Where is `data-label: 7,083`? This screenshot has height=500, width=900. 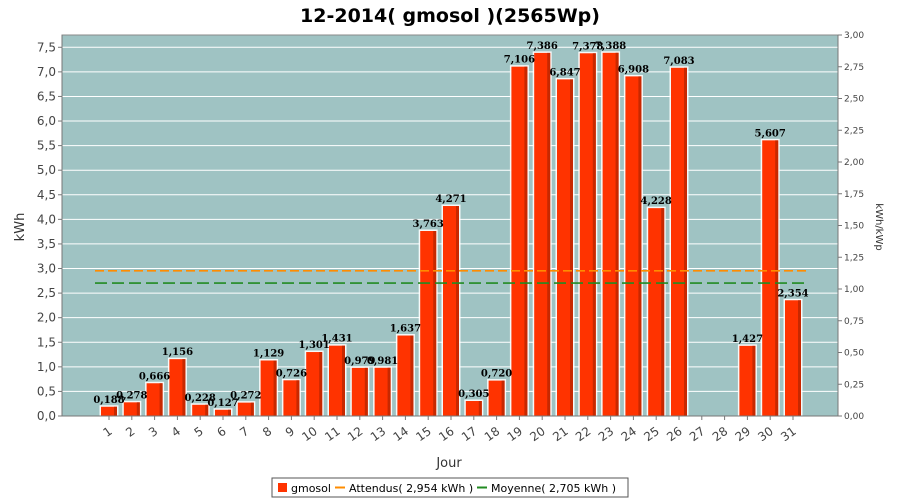 data-label: 7,083 is located at coordinates (678, 61).